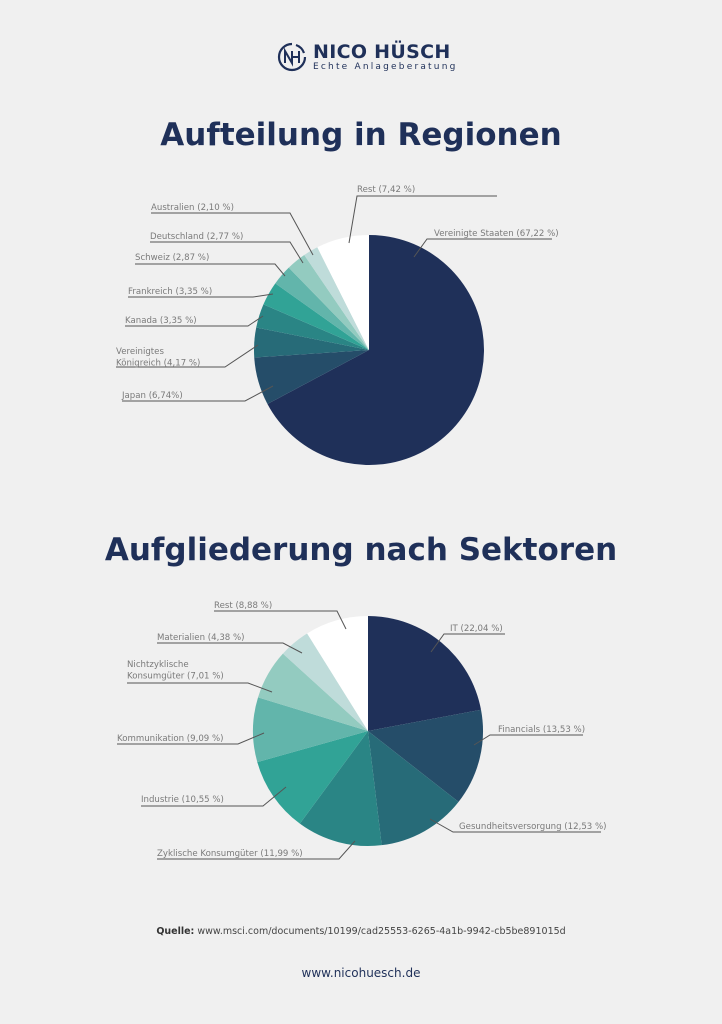 The height and width of the screenshot is (1024, 722). I want to click on regions-slice-label: Schweiz (2,87 %), so click(172, 258).